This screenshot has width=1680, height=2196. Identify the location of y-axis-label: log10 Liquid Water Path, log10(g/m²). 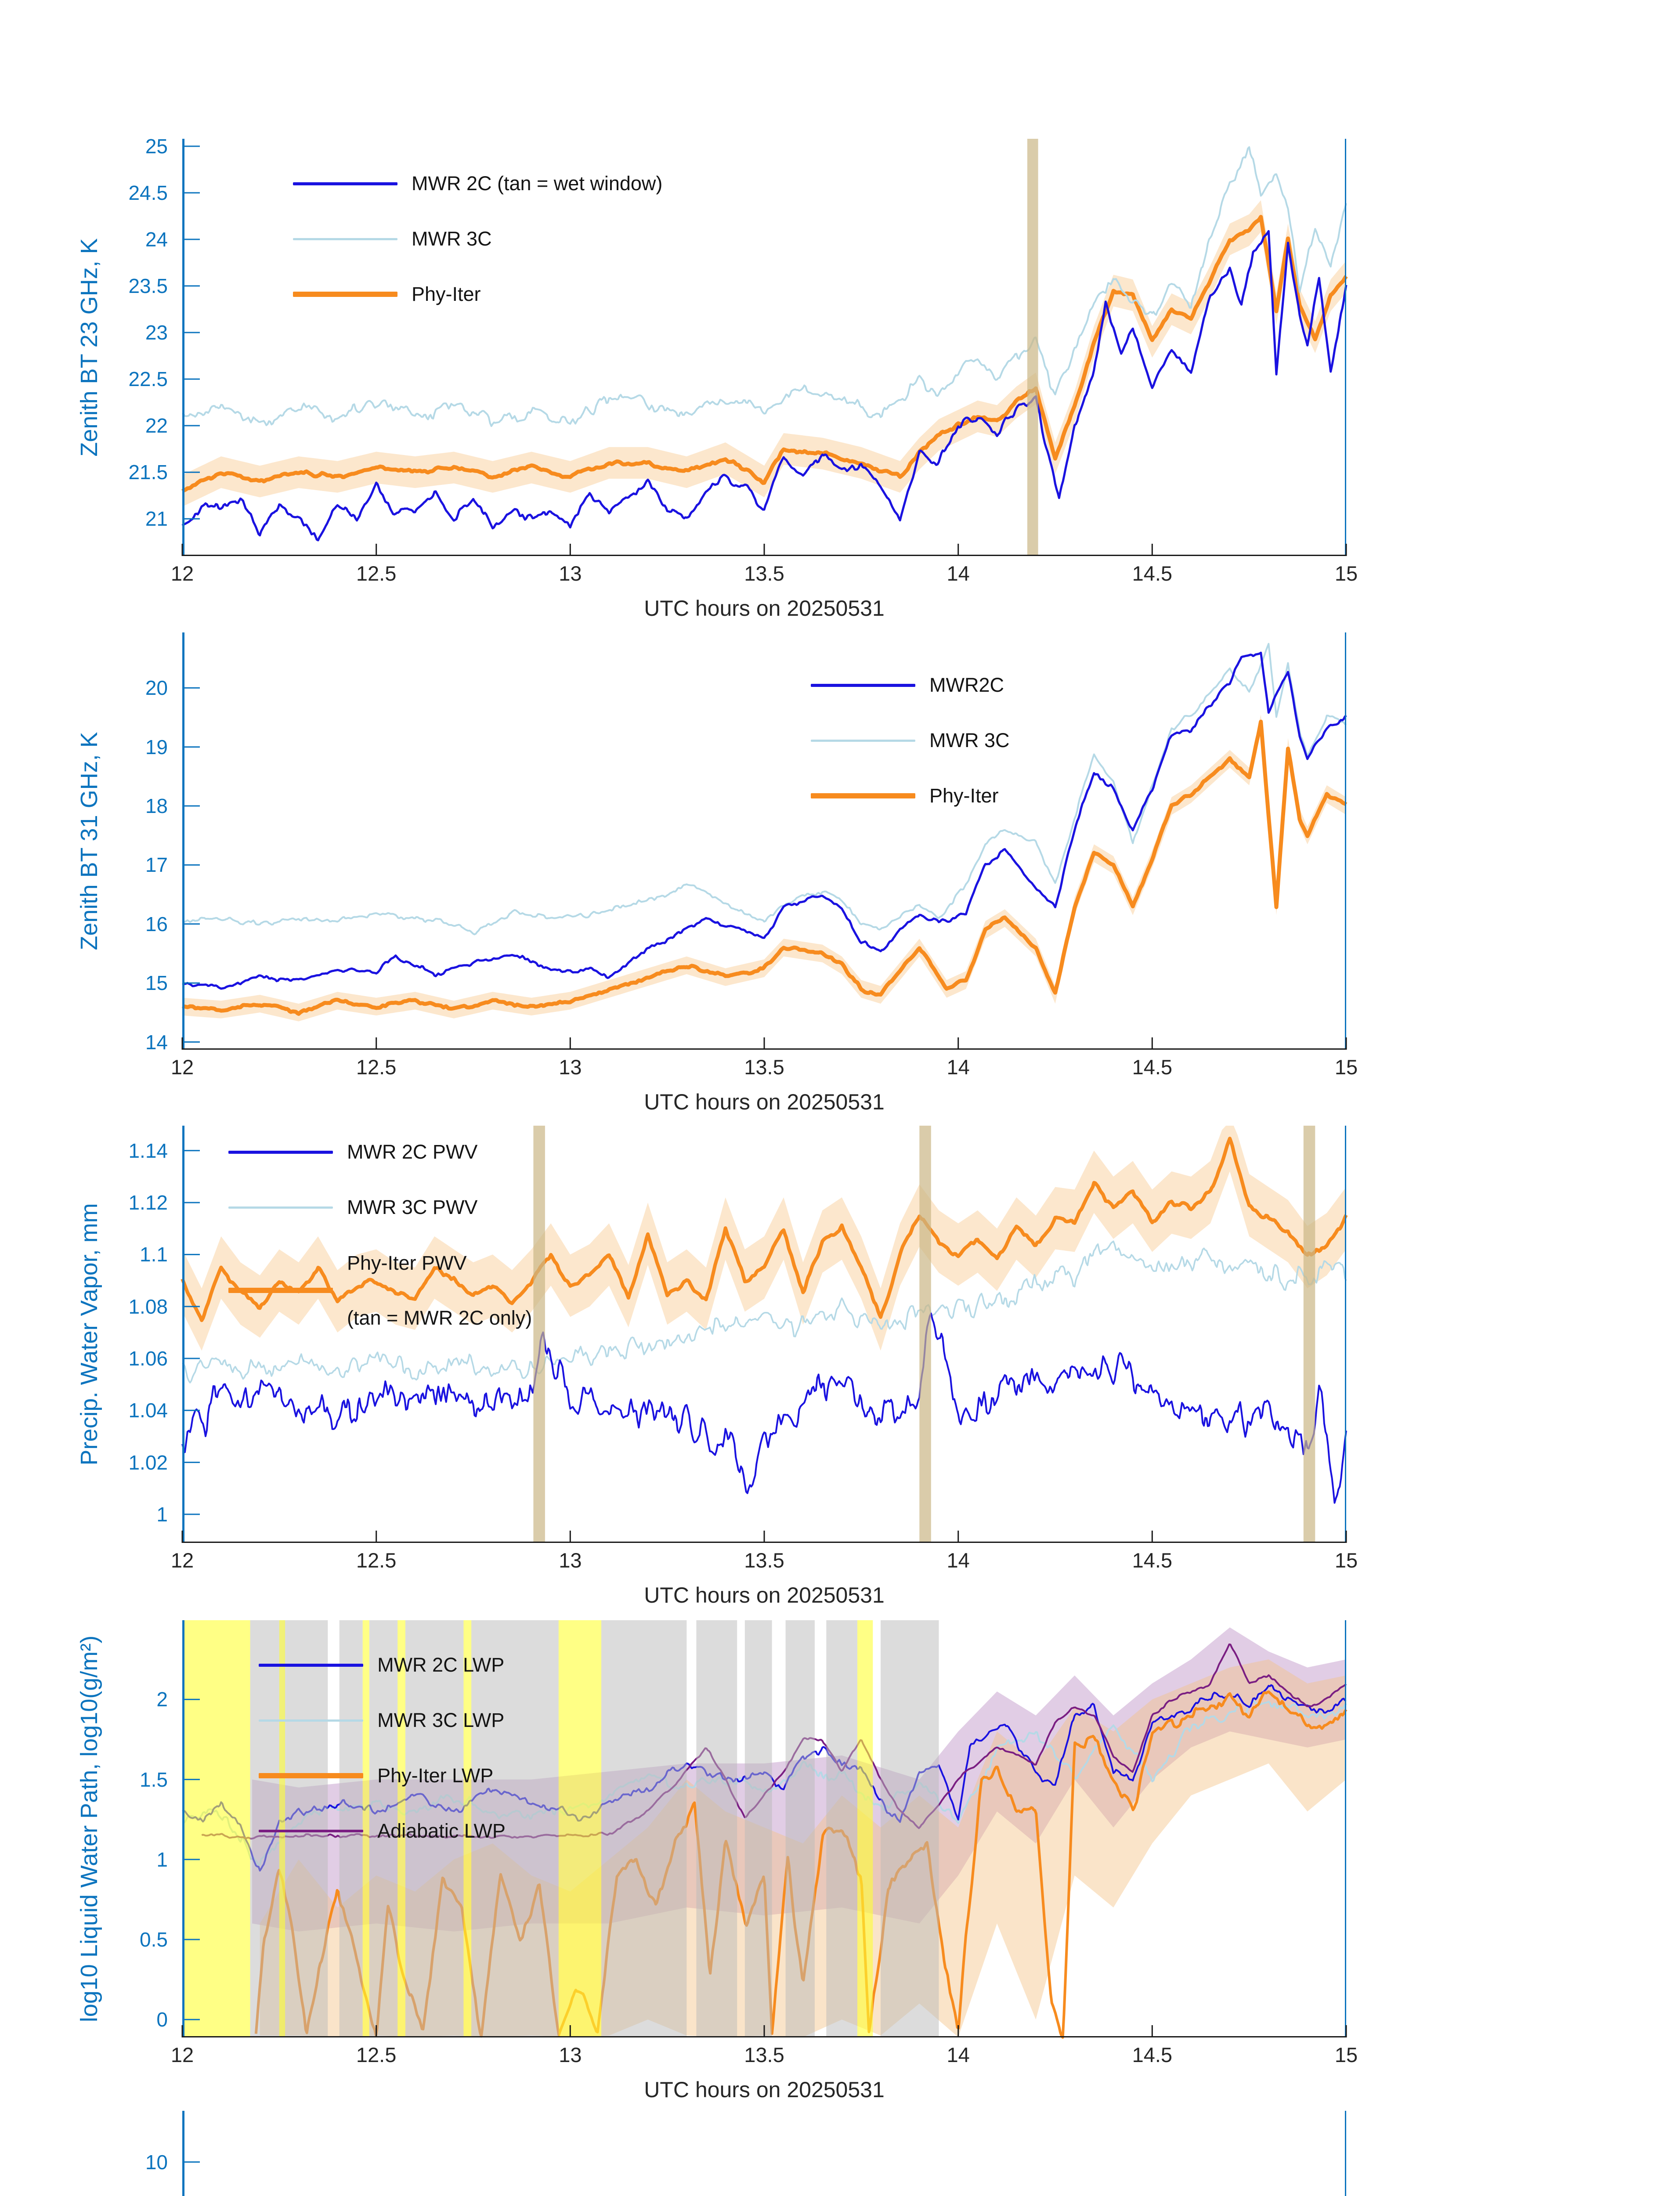
(89, 1829).